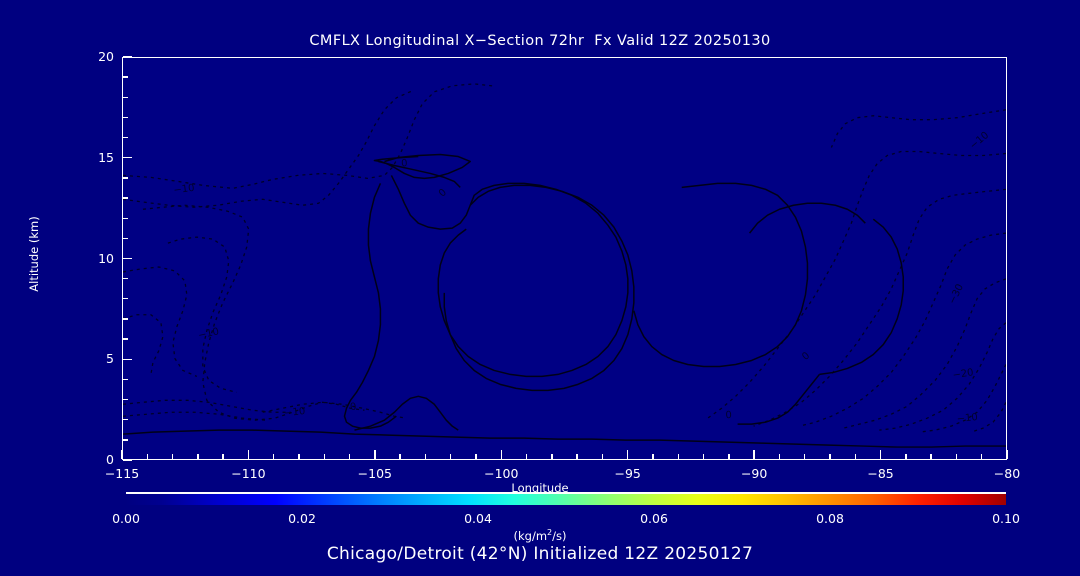 The image size is (1080, 576). I want to click on x-tick-label: −110, so click(248, 473).